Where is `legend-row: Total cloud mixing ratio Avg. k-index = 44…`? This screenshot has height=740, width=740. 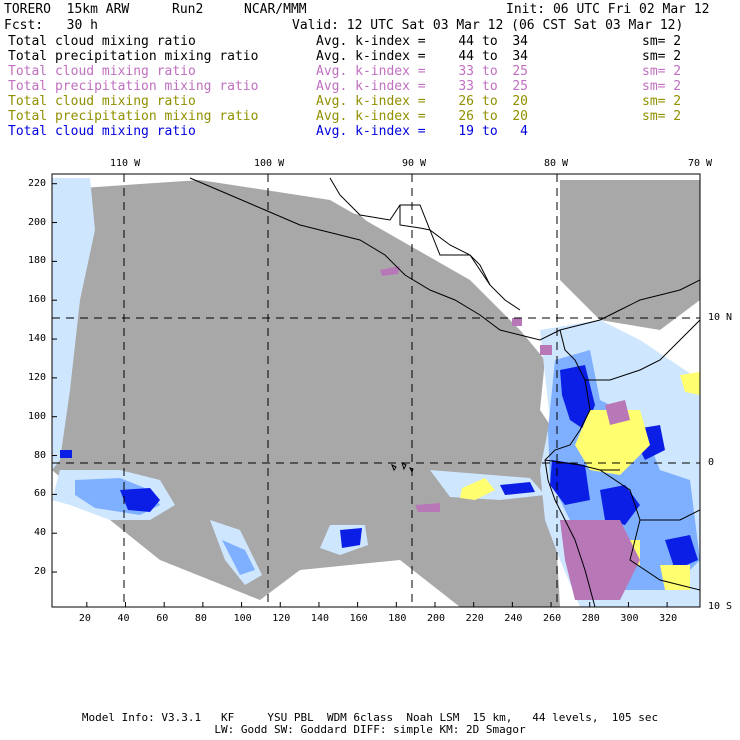
legend-row: Total cloud mixing ratio Avg. k-index = 44… is located at coordinates (368, 41).